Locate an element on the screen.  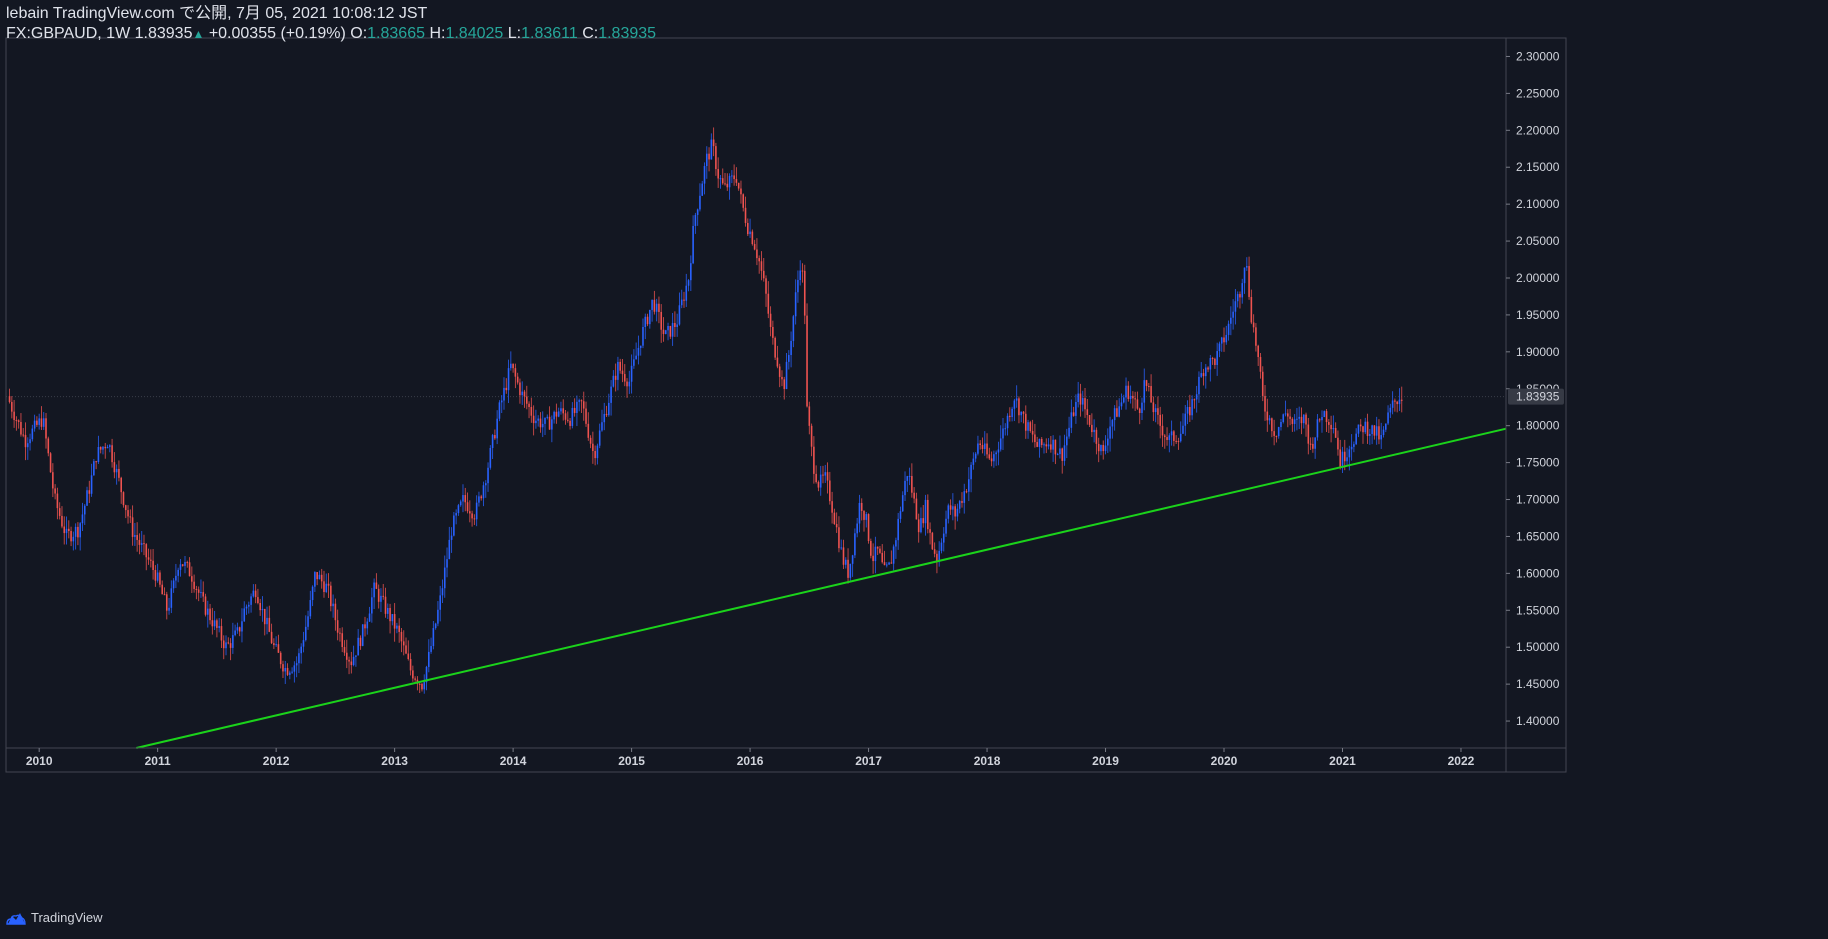
y-tick-label: 2.25000 is located at coordinates (1538, 93).